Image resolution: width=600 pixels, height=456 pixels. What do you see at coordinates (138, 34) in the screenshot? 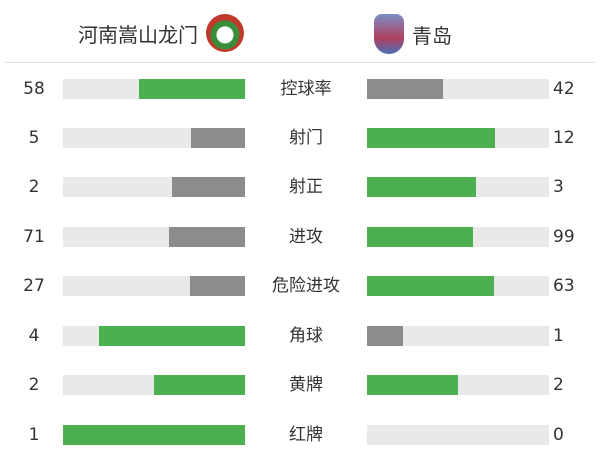
I see `home-team-name: 河南嵩山龙门` at bounding box center [138, 34].